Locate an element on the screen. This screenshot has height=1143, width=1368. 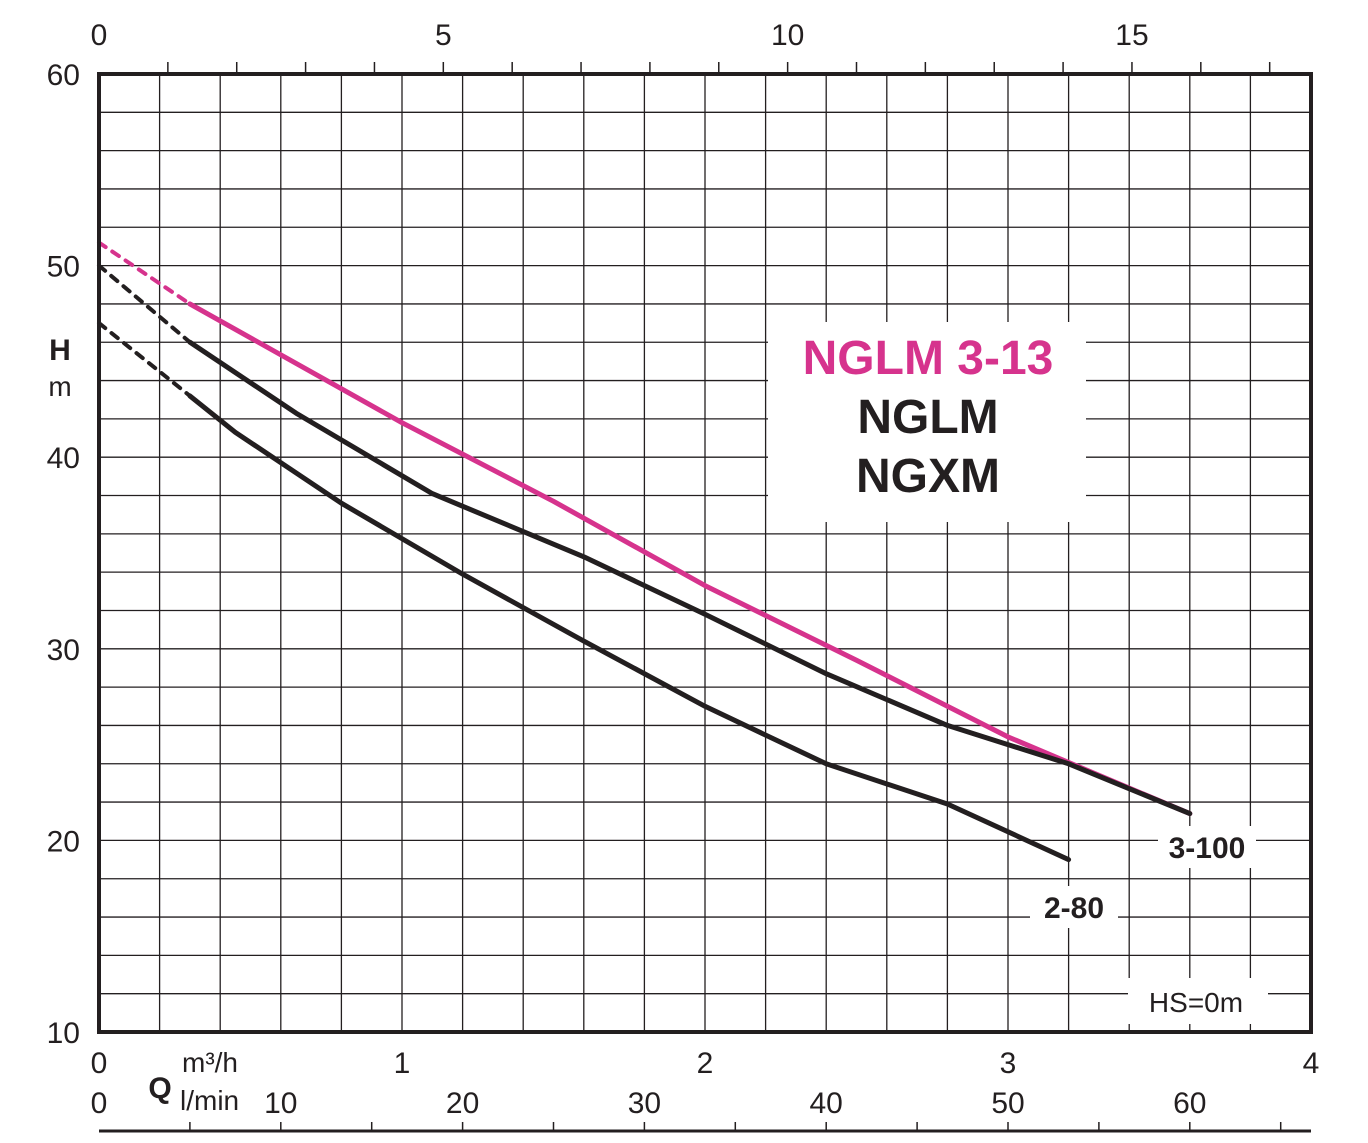
top-axis-tick-label: 0 is located at coordinates (99, 35).